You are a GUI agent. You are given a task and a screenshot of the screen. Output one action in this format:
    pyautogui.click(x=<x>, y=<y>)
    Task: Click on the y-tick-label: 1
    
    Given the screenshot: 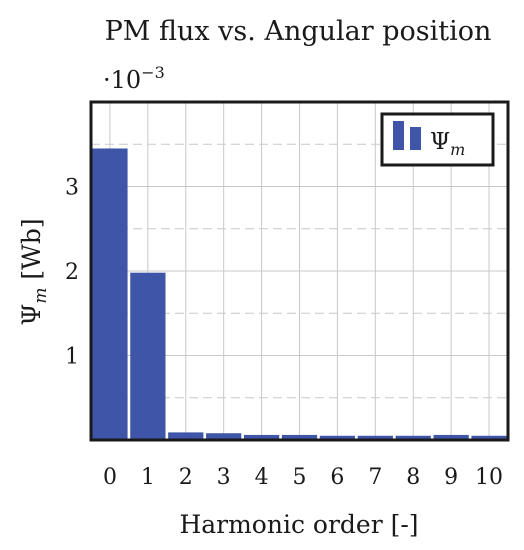 What is the action you would take?
    pyautogui.click(x=72, y=357)
    